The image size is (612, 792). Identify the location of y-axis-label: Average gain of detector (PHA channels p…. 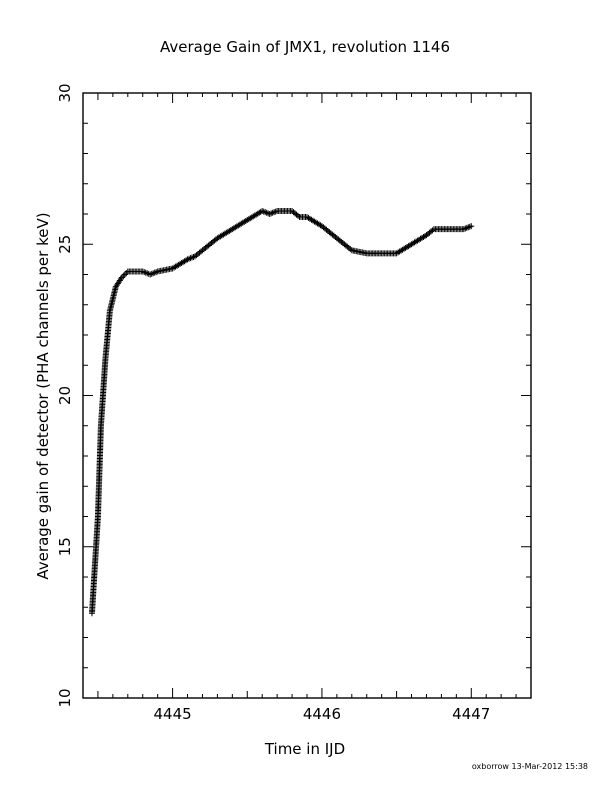
(43, 395).